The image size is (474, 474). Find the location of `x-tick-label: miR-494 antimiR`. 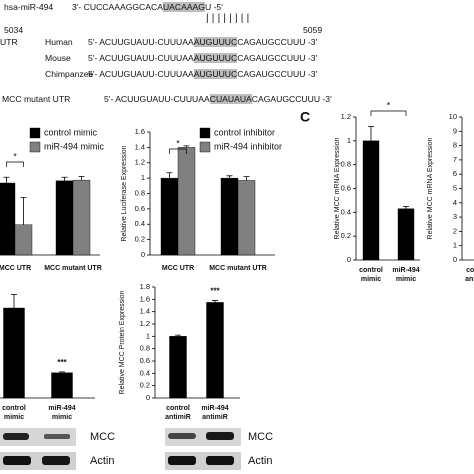

x-tick-label: miR-494 antimiR is located at coordinates (214, 413).